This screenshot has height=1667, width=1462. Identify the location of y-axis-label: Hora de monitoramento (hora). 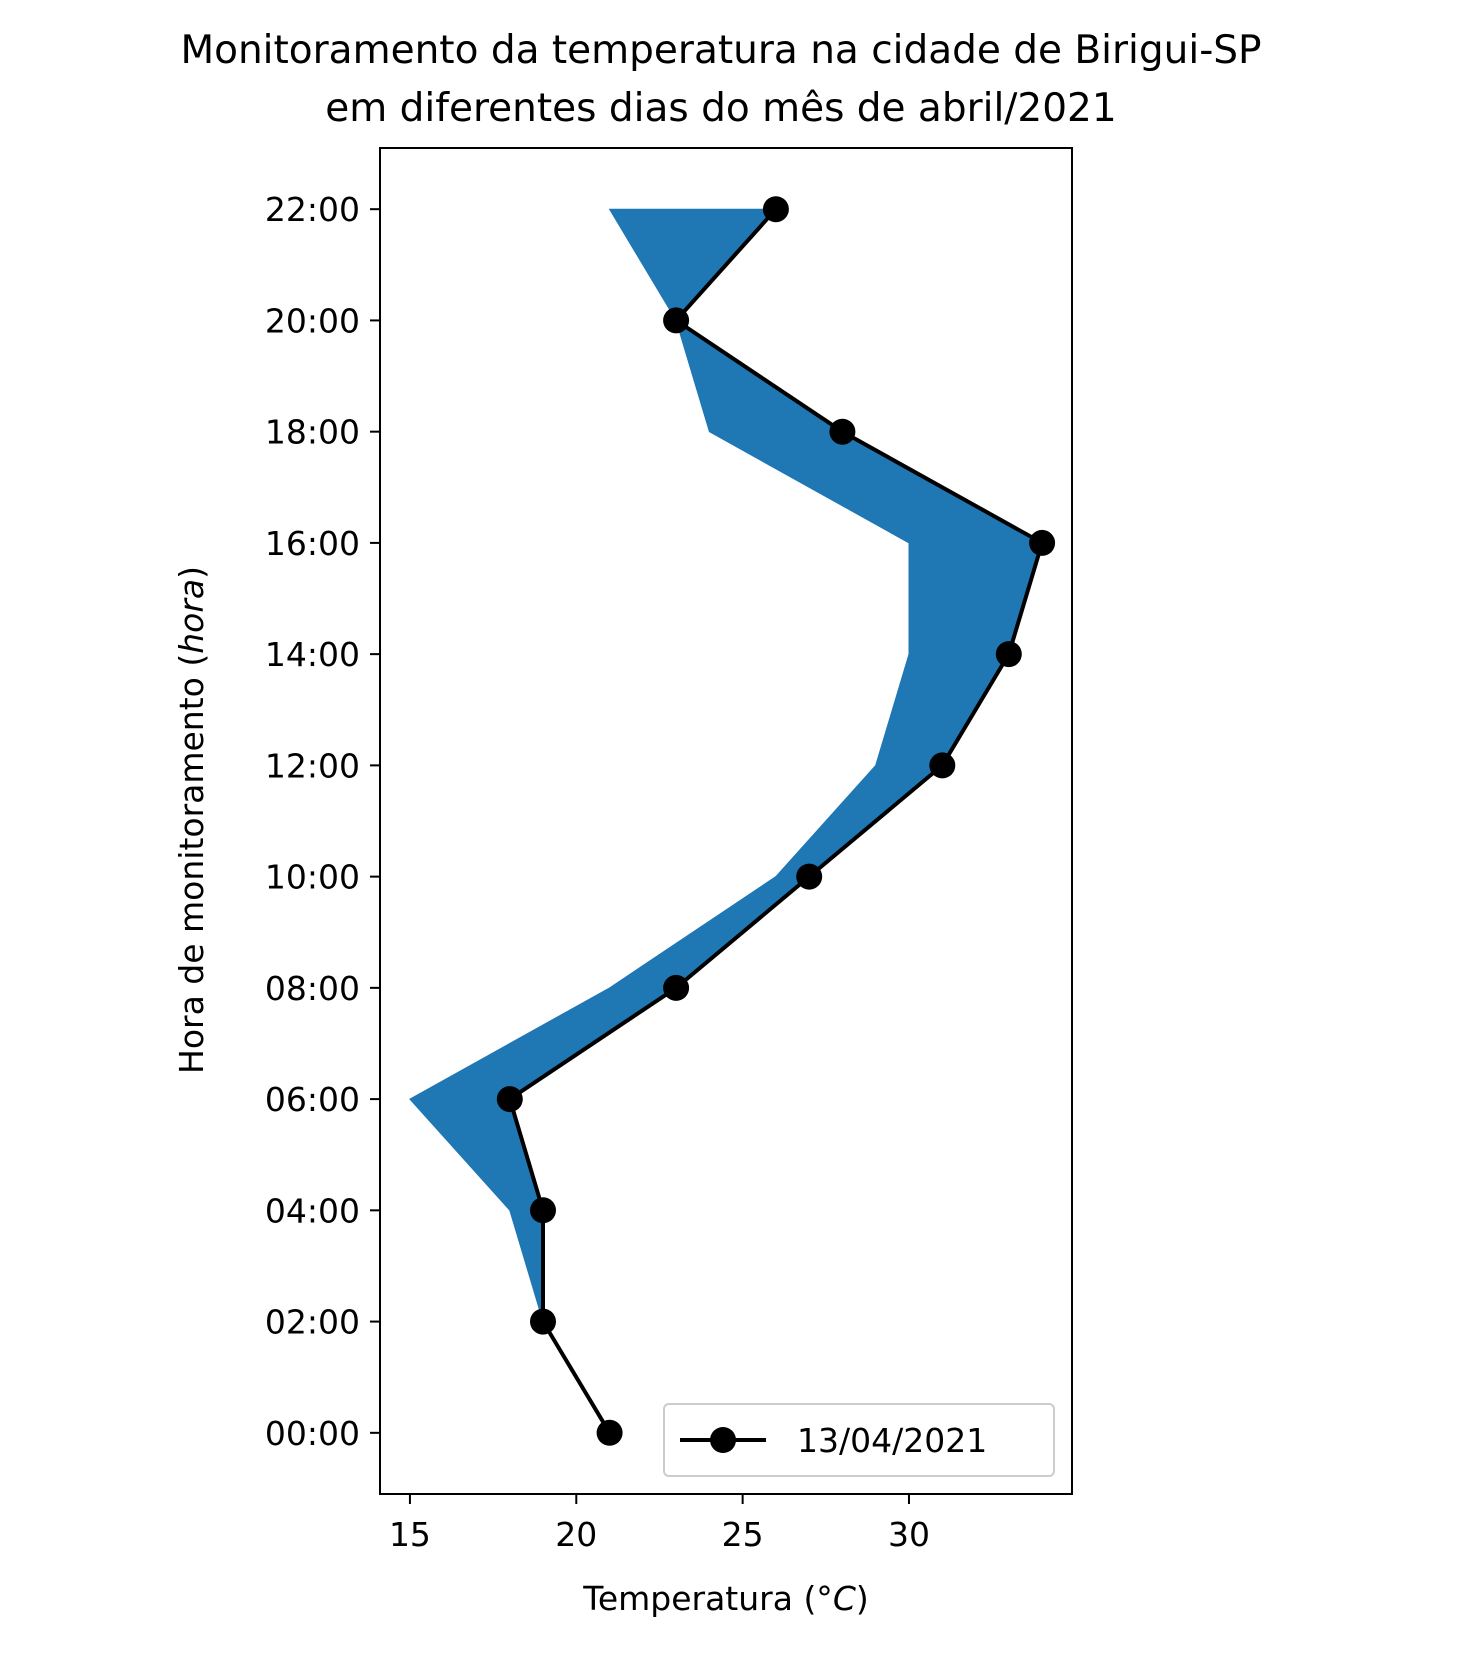
(191, 820).